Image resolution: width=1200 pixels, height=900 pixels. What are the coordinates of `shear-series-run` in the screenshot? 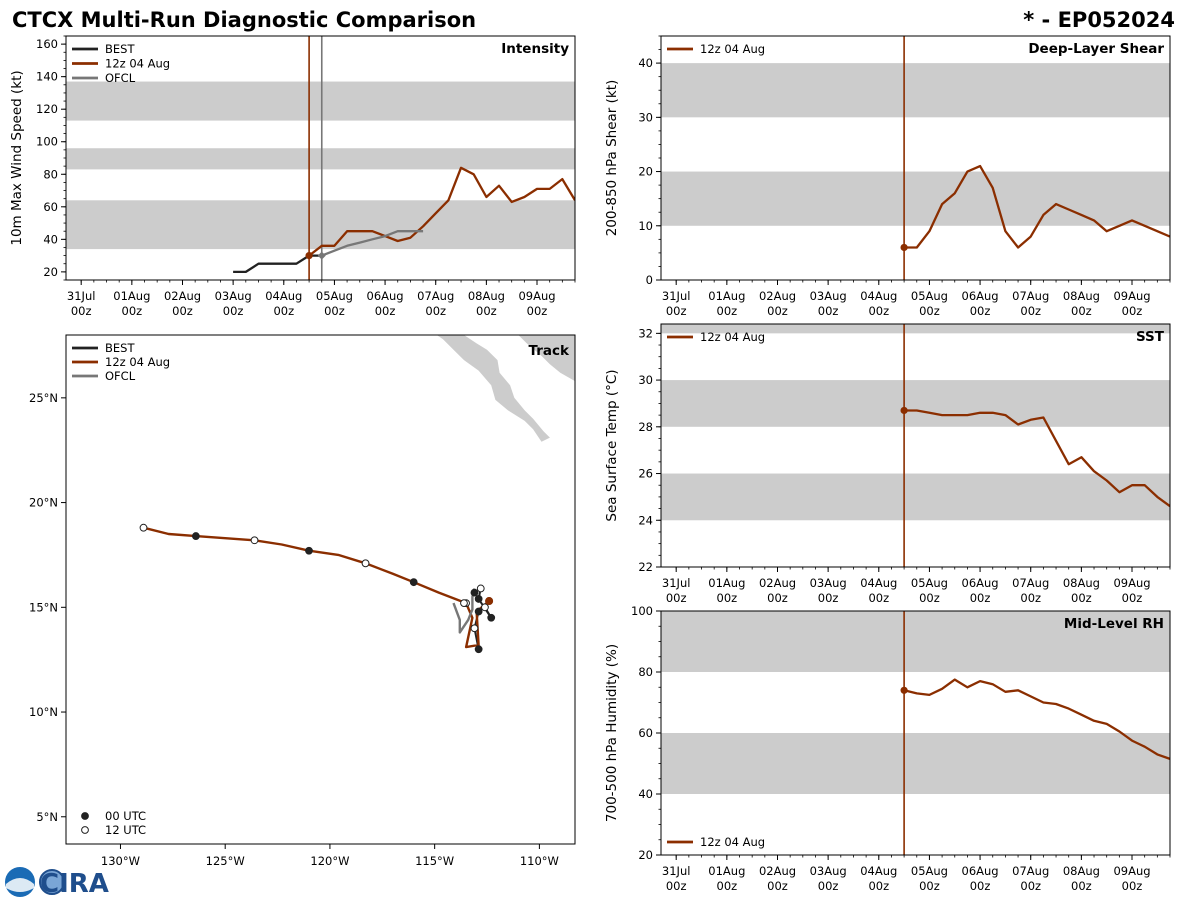 It's located at (1037, 206).